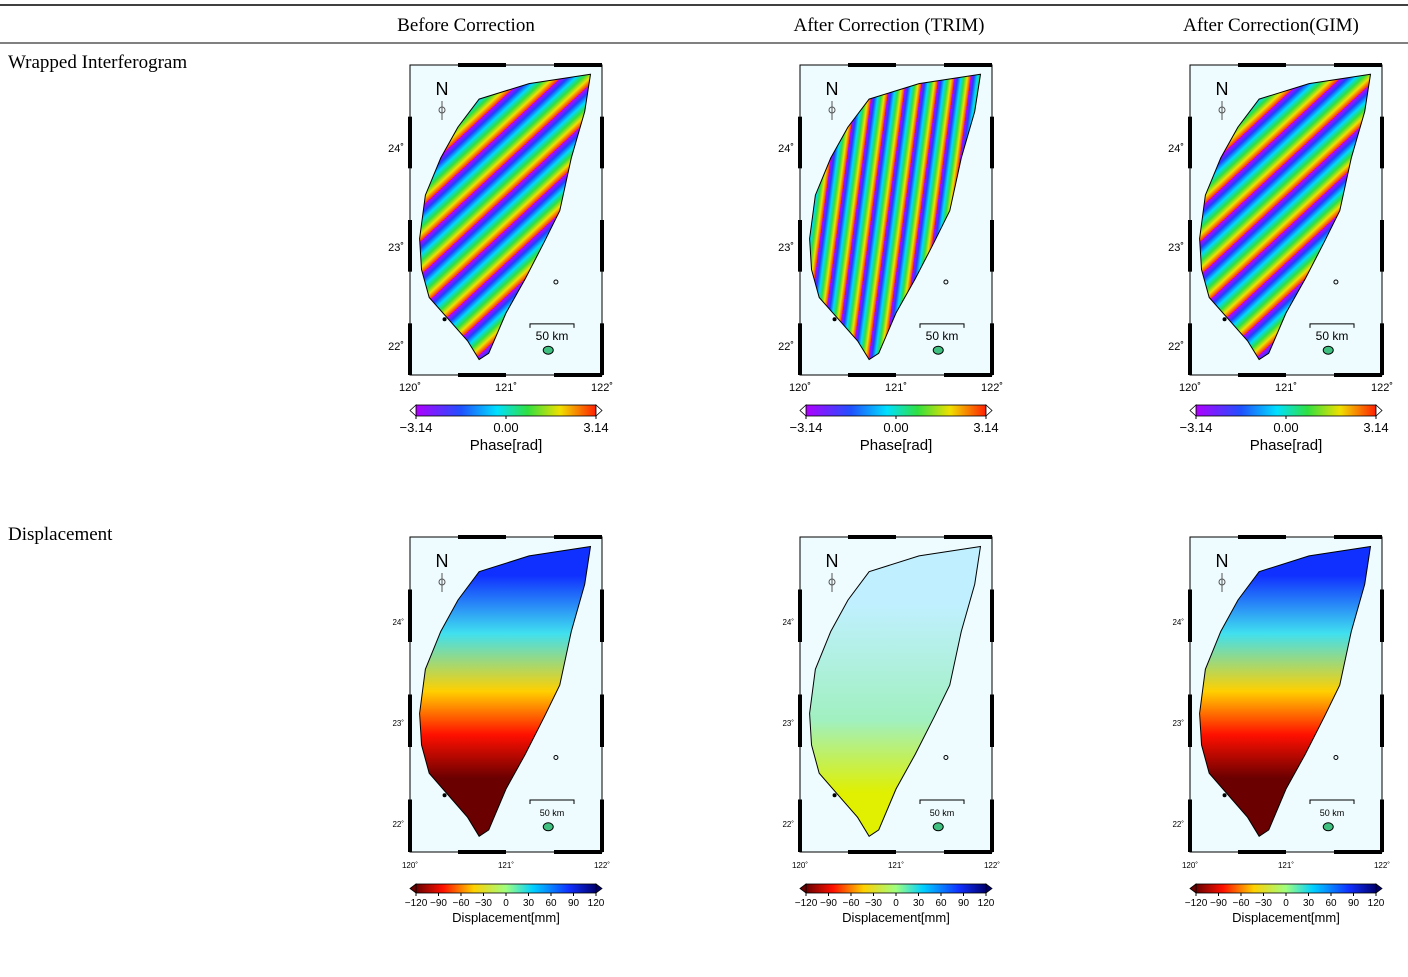  I want to click on colorbar-tick-label: −30, so click(873, 903).